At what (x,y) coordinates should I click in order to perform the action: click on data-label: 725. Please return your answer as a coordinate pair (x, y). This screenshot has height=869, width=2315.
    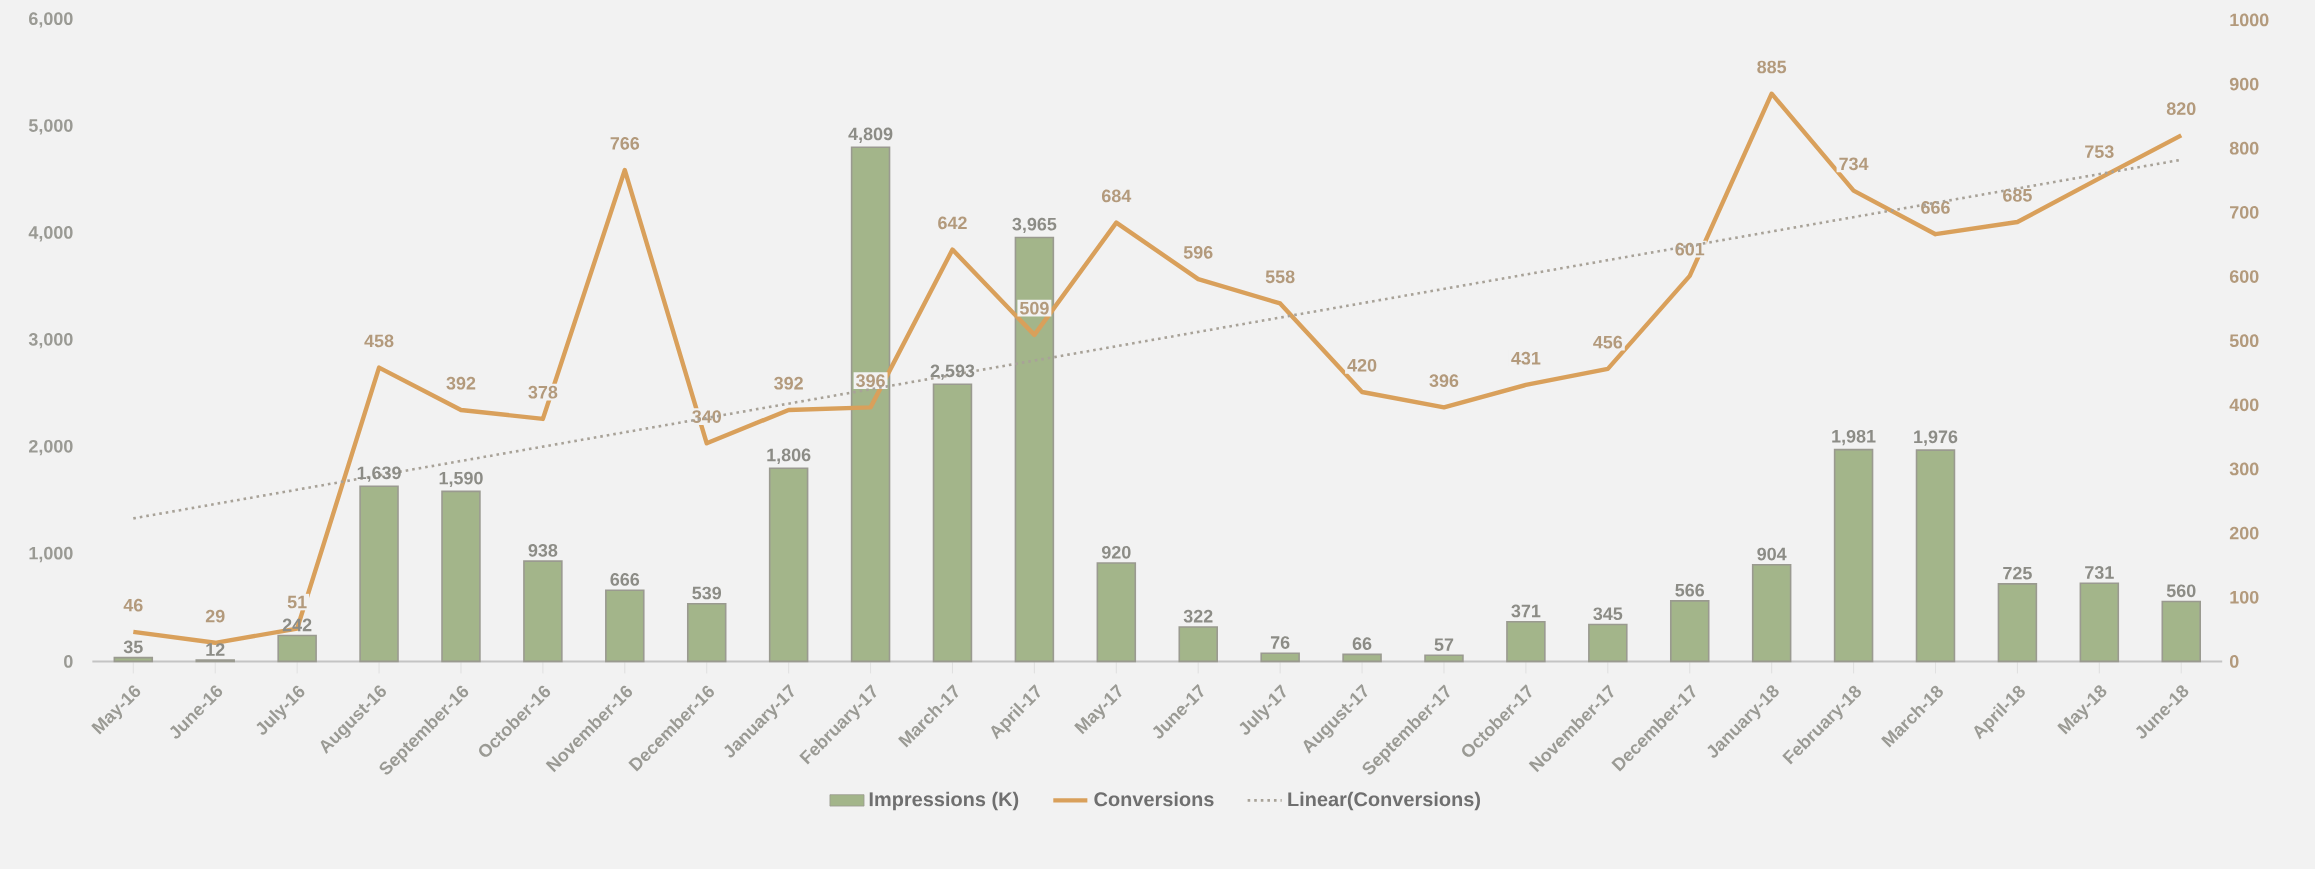
    Looking at the image, I should click on (2017, 573).